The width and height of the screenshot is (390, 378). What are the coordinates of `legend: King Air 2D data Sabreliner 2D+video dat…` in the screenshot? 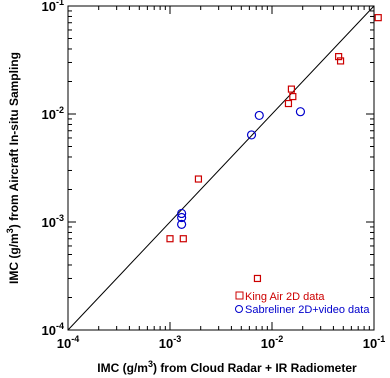 It's located at (302, 303).